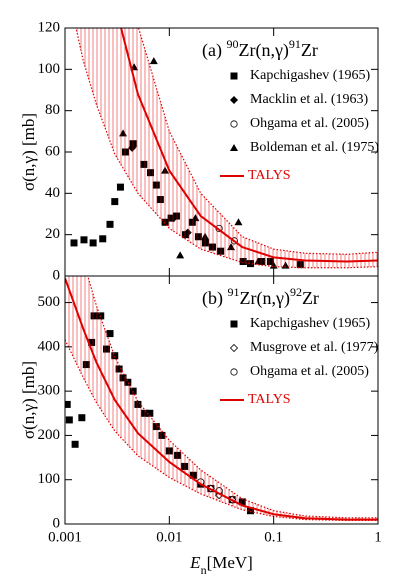 The width and height of the screenshot is (415, 588). I want to click on x-tick-label: 0.01, so click(169, 537).